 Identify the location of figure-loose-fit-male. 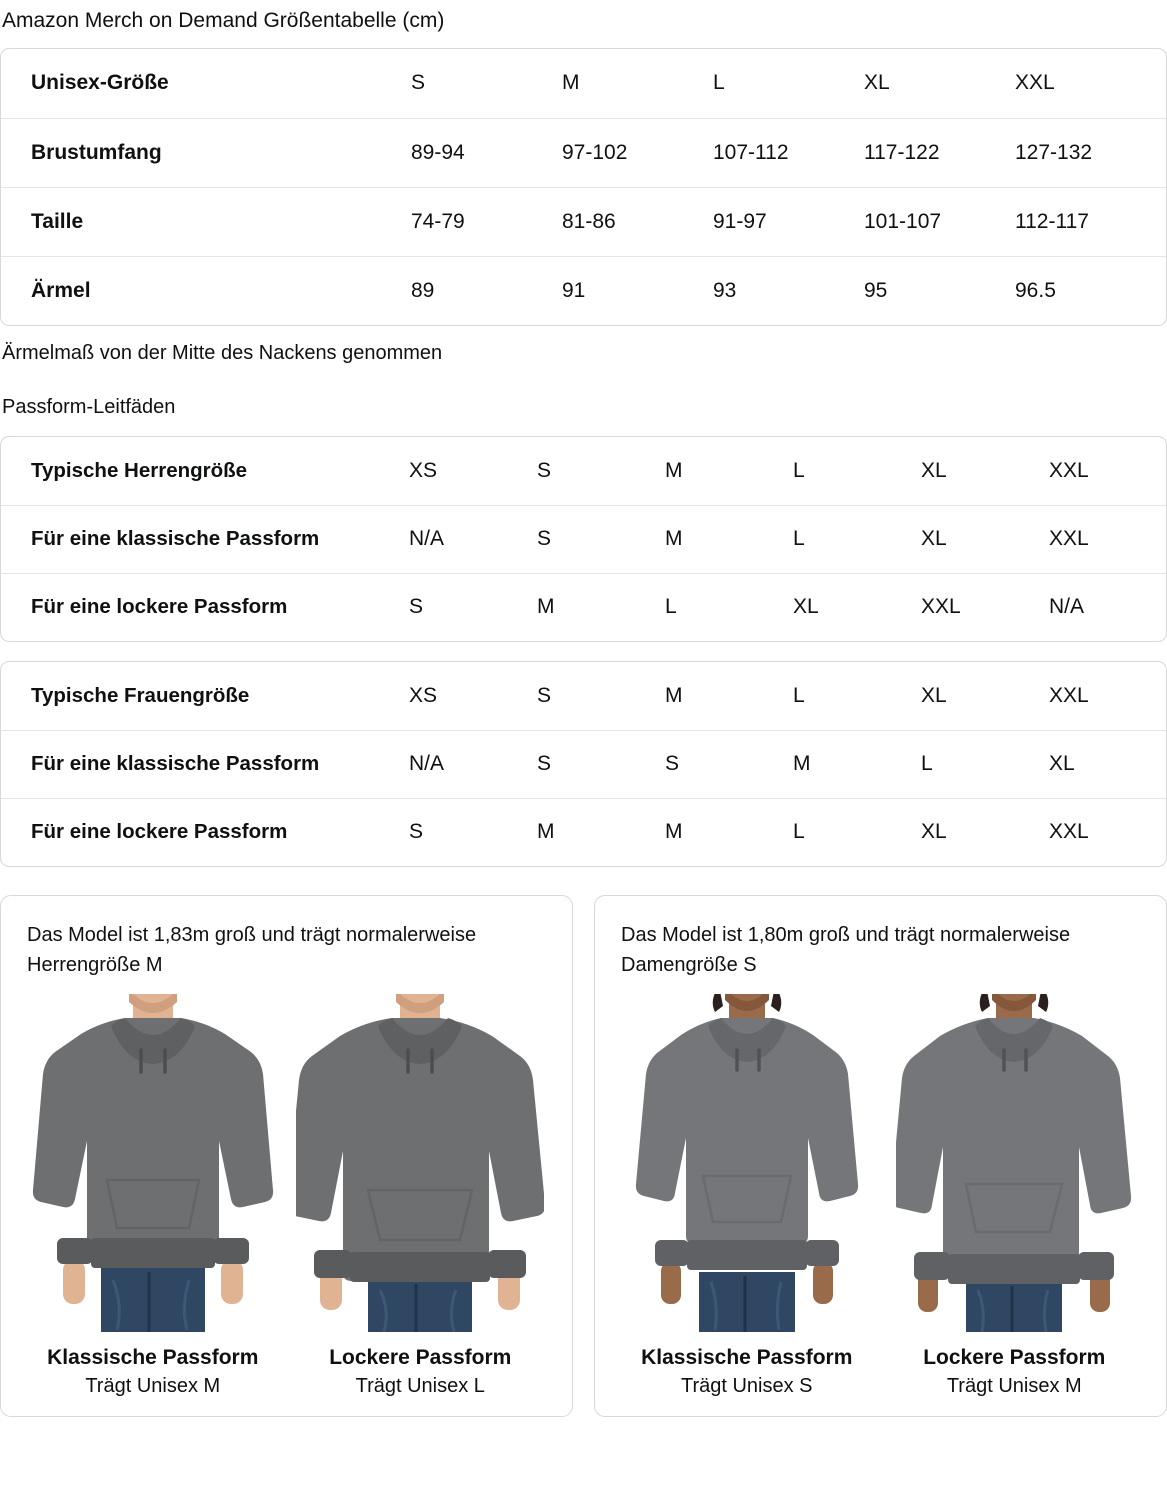
(421, 1163).